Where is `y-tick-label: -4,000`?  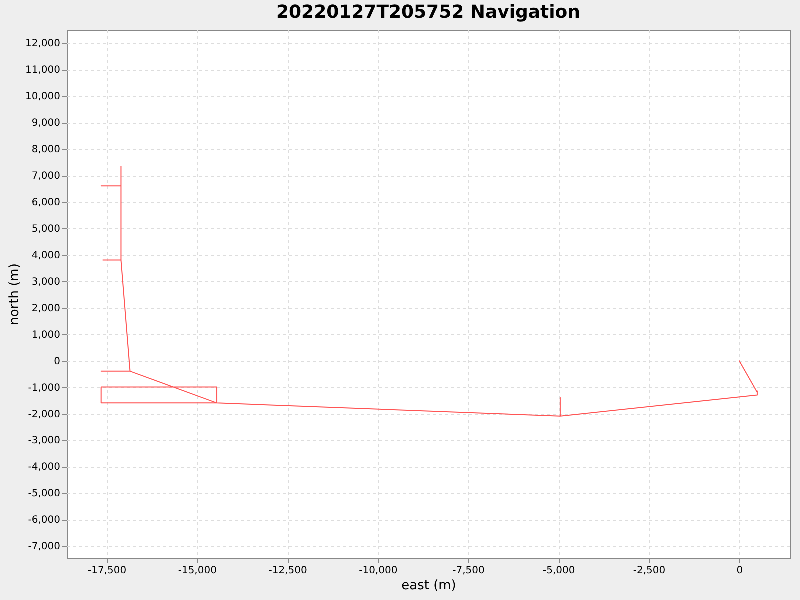
y-tick-label: -4,000 is located at coordinates (44, 468).